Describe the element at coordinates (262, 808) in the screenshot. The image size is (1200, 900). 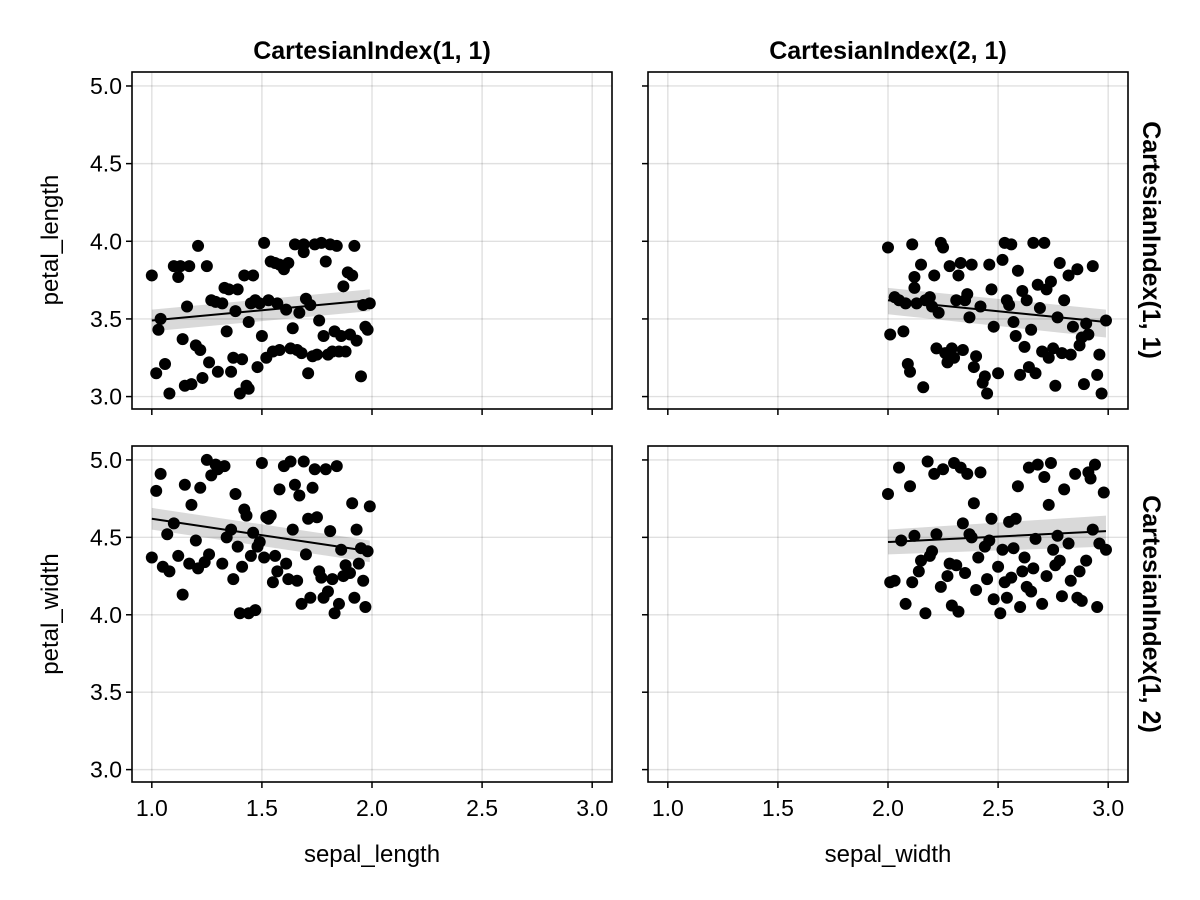
I see `x-tick-label: 1.5` at that location.